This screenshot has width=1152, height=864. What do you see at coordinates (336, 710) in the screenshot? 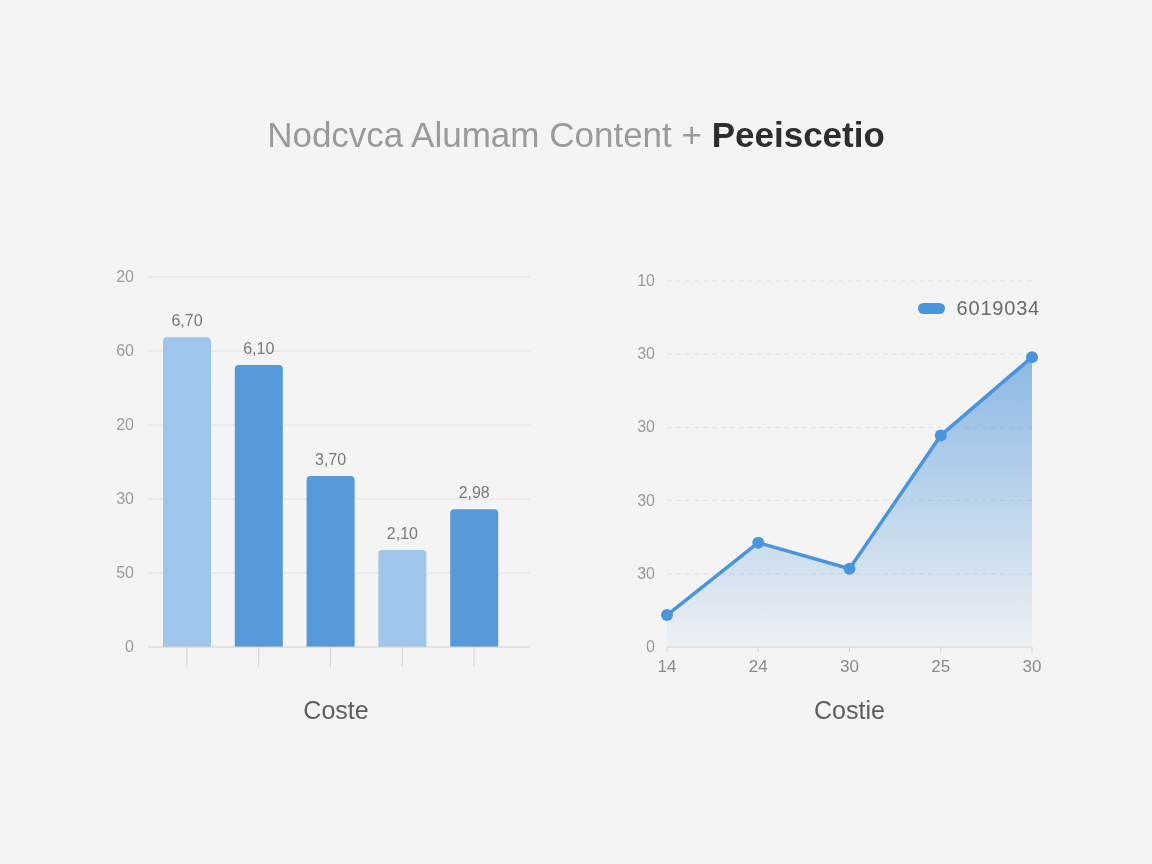
I see `x-axis-title: Coste` at bounding box center [336, 710].